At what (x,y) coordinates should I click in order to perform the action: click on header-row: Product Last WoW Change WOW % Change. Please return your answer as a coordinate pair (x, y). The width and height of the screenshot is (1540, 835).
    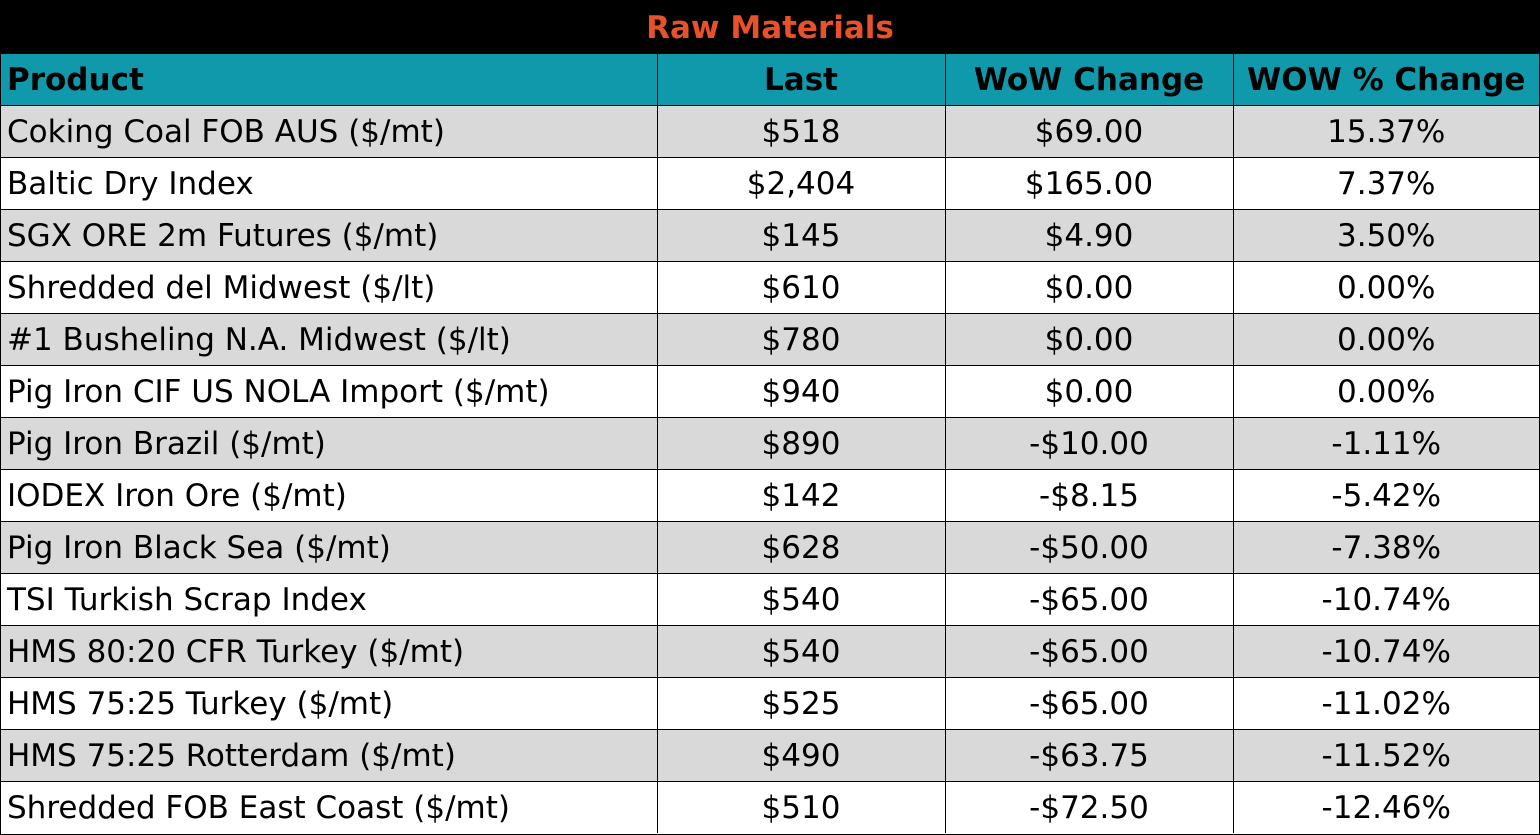
    Looking at the image, I should click on (770, 80).